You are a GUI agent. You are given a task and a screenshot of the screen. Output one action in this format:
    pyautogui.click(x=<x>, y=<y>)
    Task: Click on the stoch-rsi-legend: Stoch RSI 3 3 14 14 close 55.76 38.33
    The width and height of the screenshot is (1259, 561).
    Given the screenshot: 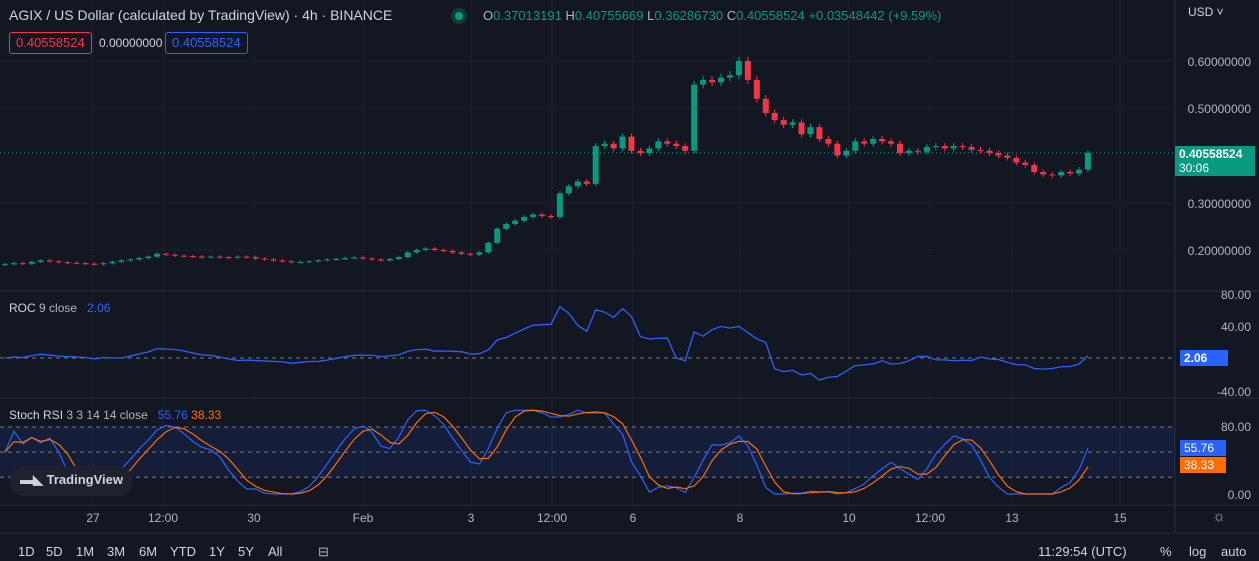 What is the action you would take?
    pyautogui.click(x=115, y=415)
    